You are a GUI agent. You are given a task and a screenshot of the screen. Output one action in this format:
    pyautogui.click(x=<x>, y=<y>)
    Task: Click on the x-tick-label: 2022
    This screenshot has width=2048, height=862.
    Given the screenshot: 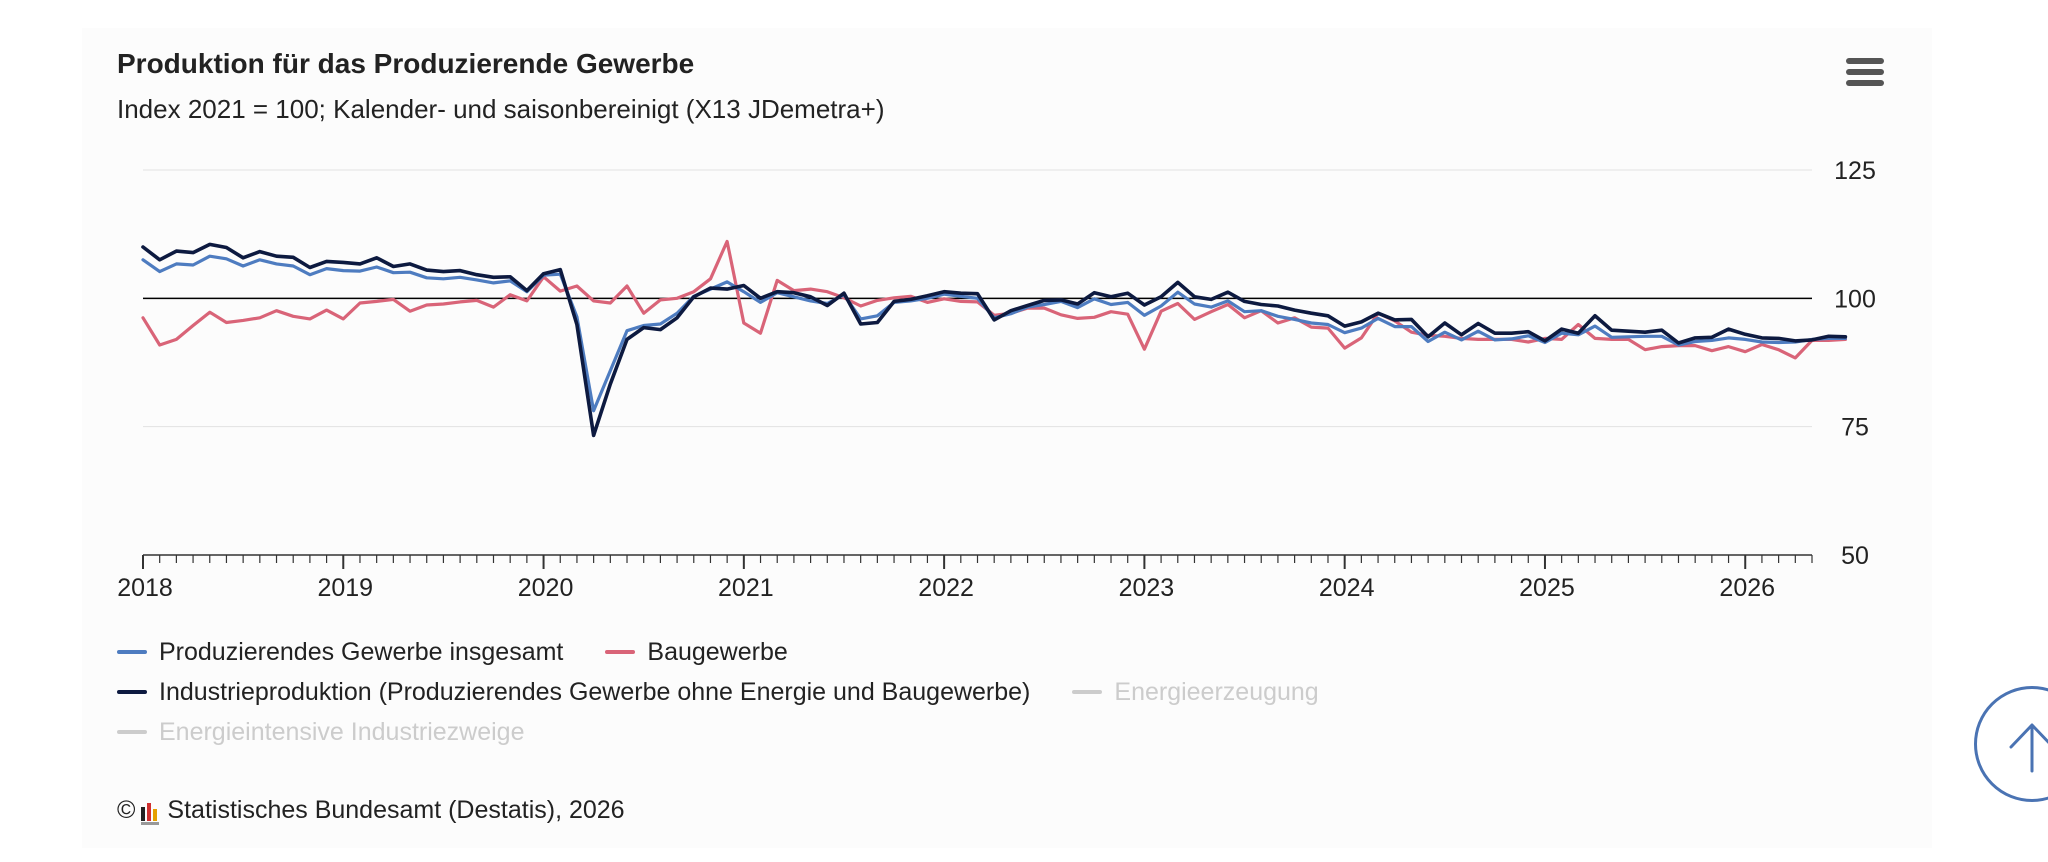 What is the action you would take?
    pyautogui.click(x=946, y=588)
    